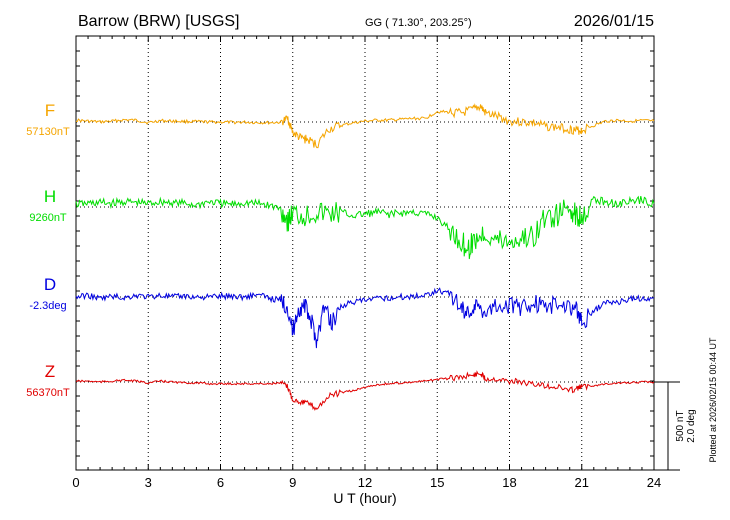  What do you see at coordinates (365, 126) in the screenshot?
I see `series-line-f` at bounding box center [365, 126].